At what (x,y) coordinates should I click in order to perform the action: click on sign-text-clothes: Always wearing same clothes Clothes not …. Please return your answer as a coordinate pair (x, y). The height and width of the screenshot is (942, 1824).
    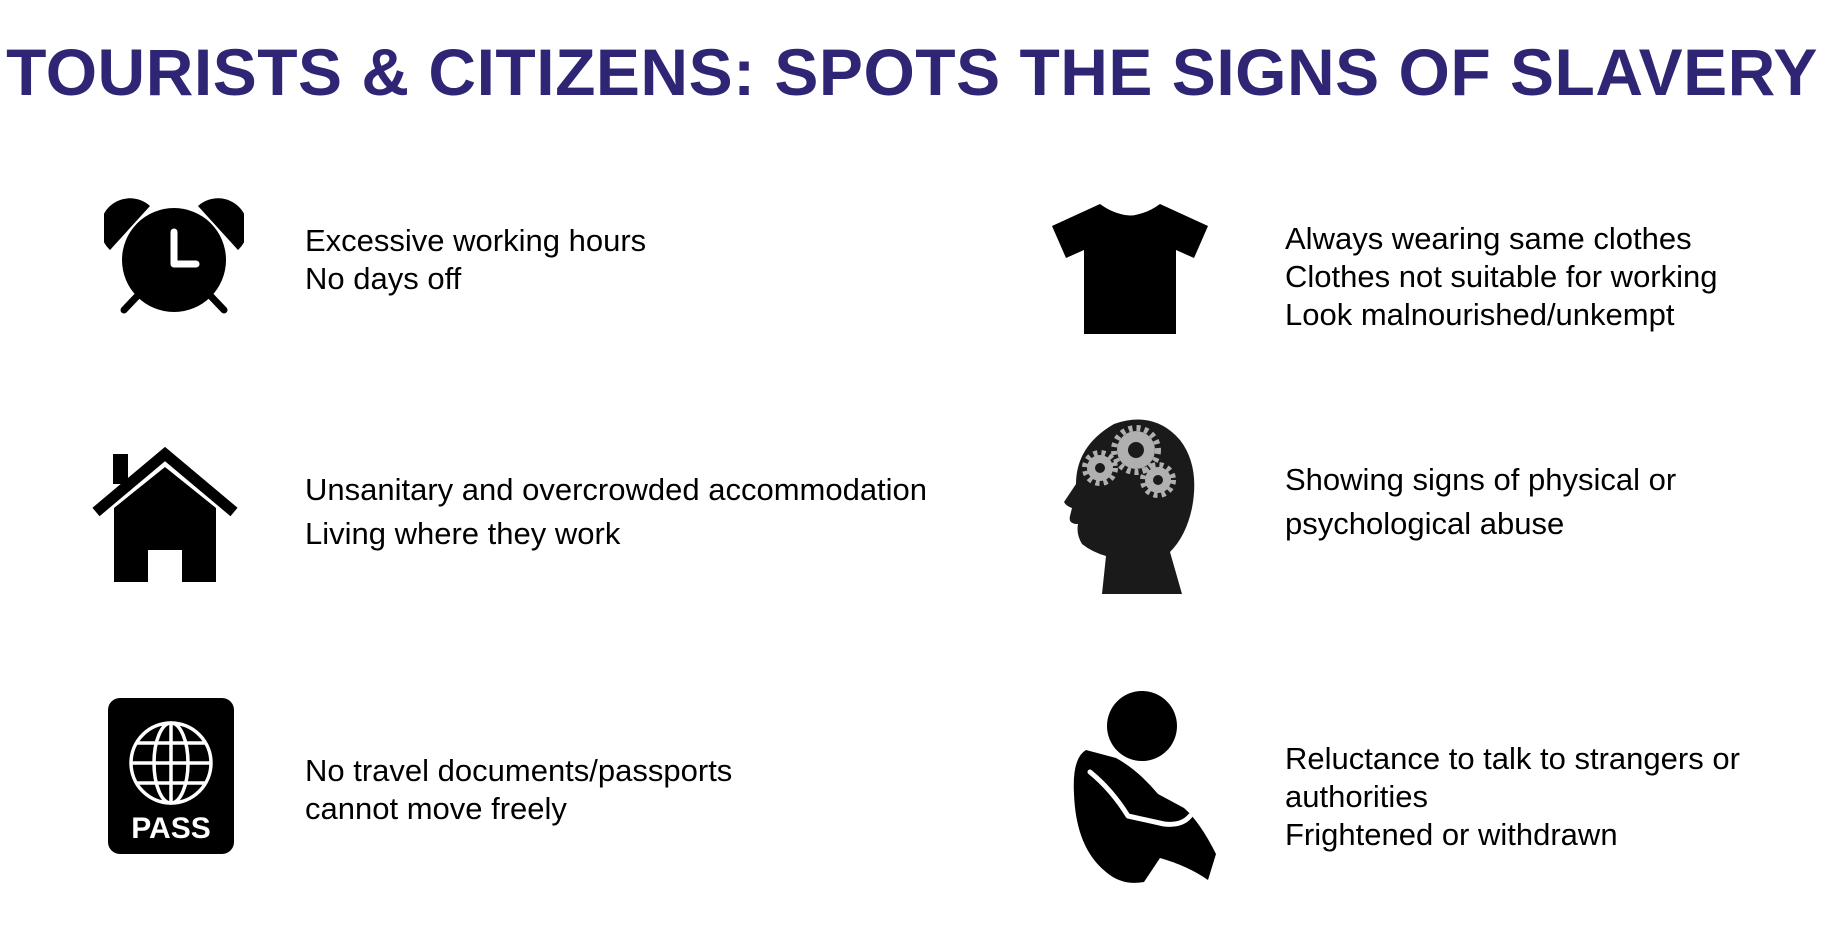
    Looking at the image, I should click on (1501, 277).